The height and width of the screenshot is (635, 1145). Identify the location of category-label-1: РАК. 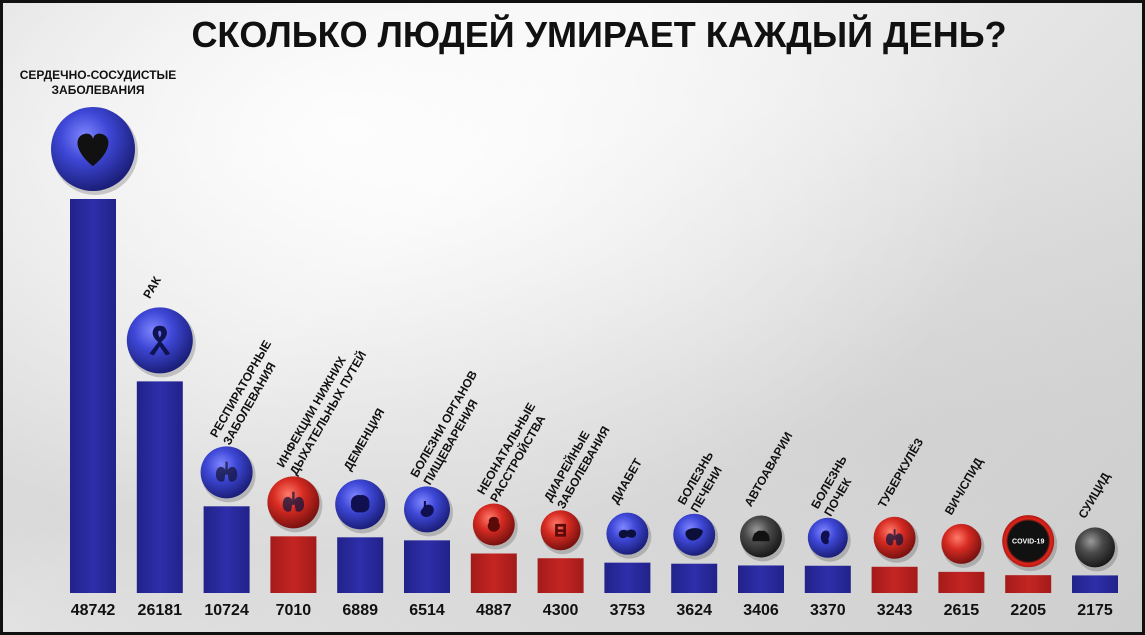
(152, 286).